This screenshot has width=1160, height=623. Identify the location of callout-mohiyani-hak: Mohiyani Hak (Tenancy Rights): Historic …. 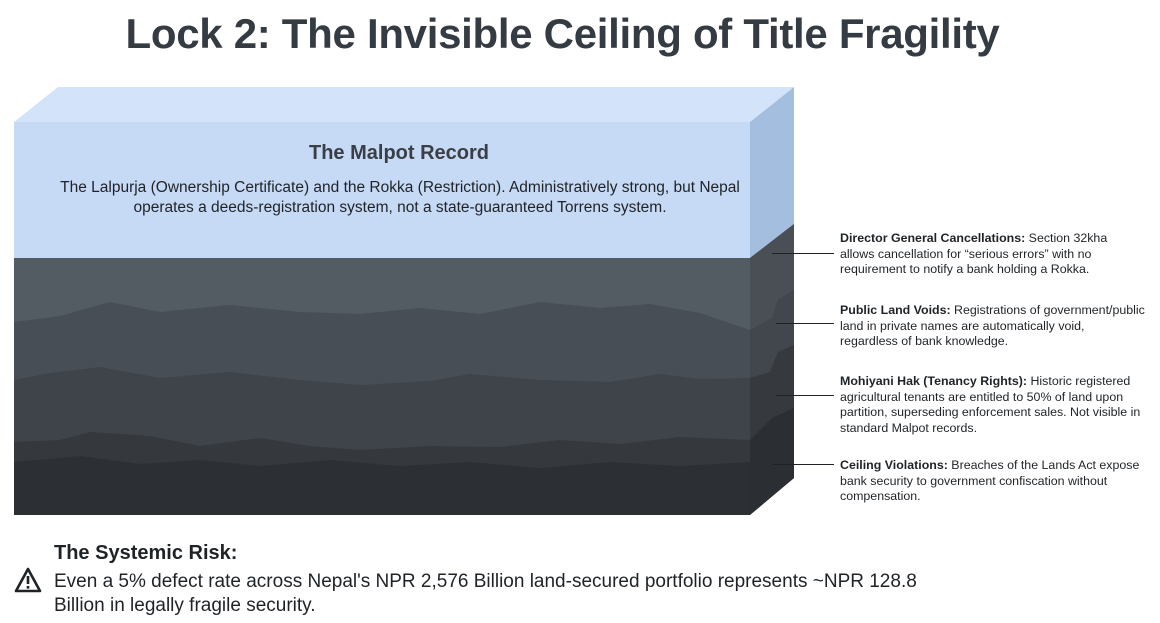
(992, 405).